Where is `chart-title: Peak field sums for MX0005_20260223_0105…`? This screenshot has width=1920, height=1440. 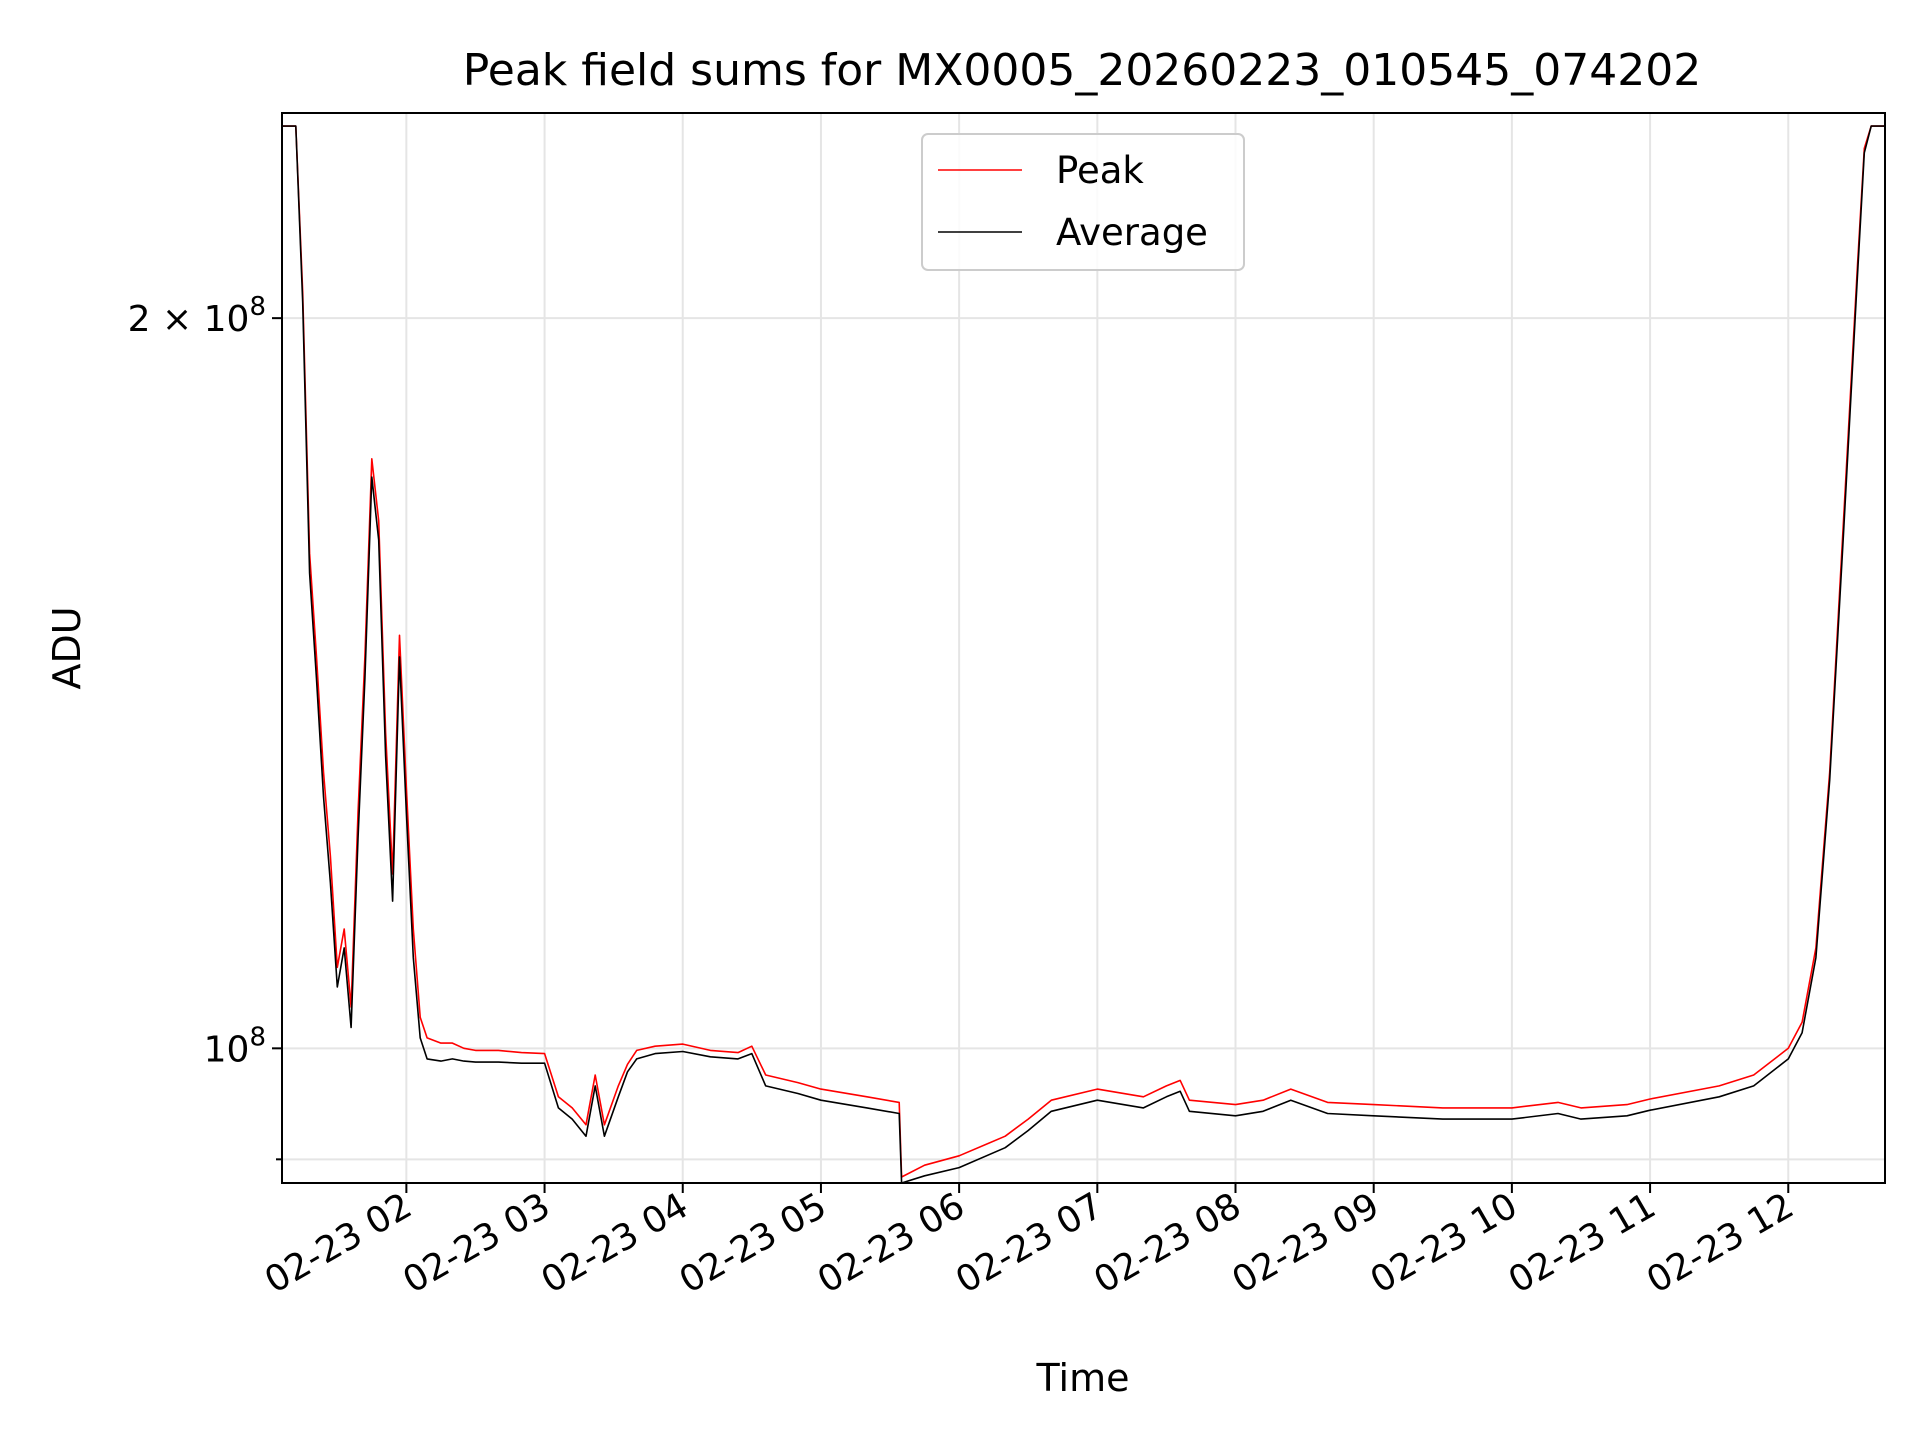
chart-title: Peak field sums for MX0005_20260223_0105… is located at coordinates (1082, 70).